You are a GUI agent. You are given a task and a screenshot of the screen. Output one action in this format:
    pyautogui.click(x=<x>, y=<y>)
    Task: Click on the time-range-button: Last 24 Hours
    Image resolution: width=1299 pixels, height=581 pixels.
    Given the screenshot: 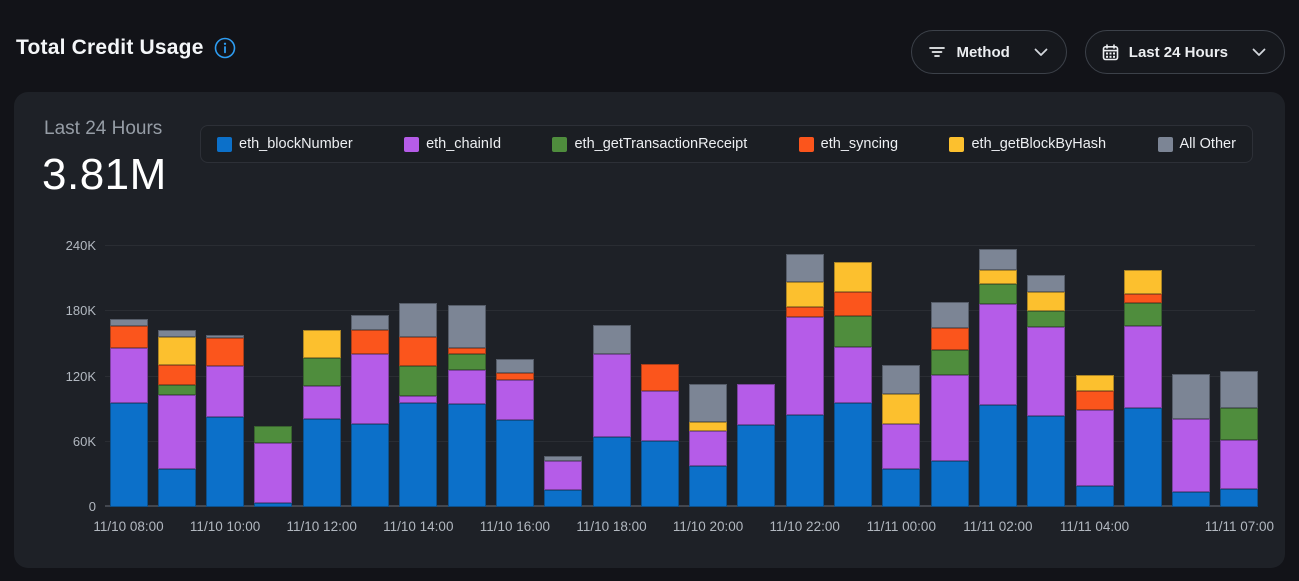 What is the action you would take?
    pyautogui.click(x=1184, y=52)
    